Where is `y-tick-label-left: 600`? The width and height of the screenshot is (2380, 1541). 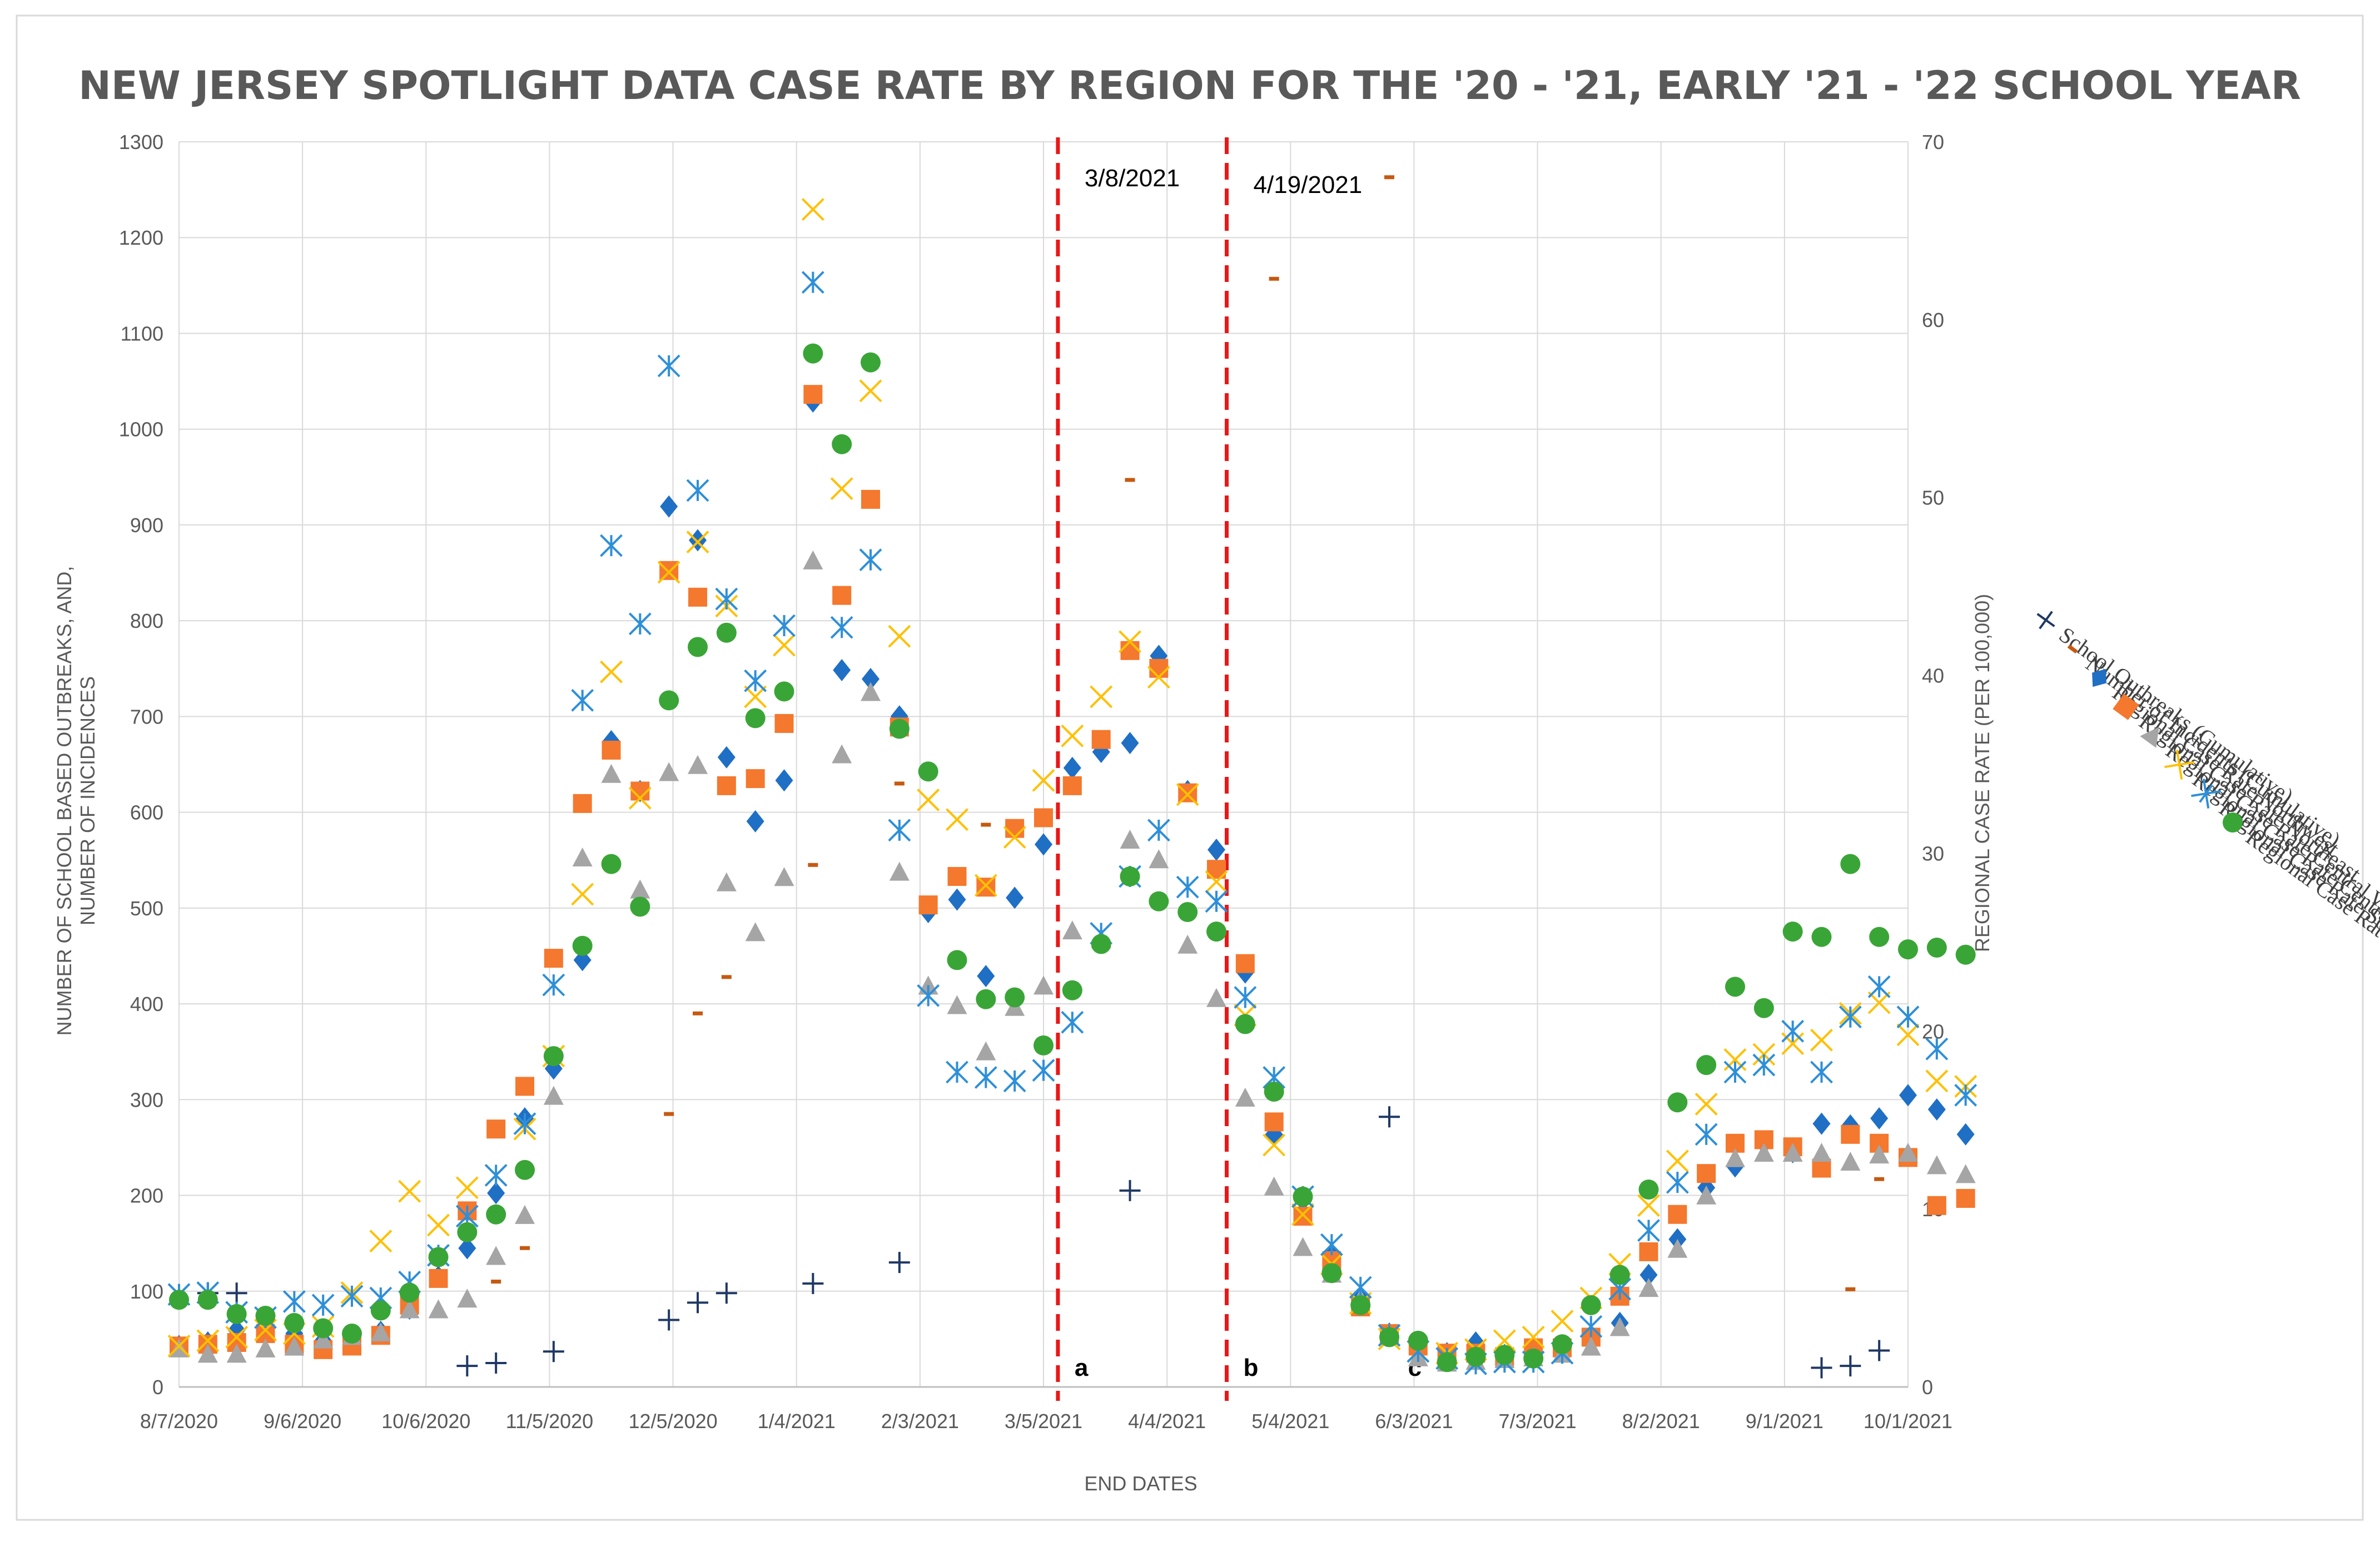 y-tick-label-left: 600 is located at coordinates (146, 813).